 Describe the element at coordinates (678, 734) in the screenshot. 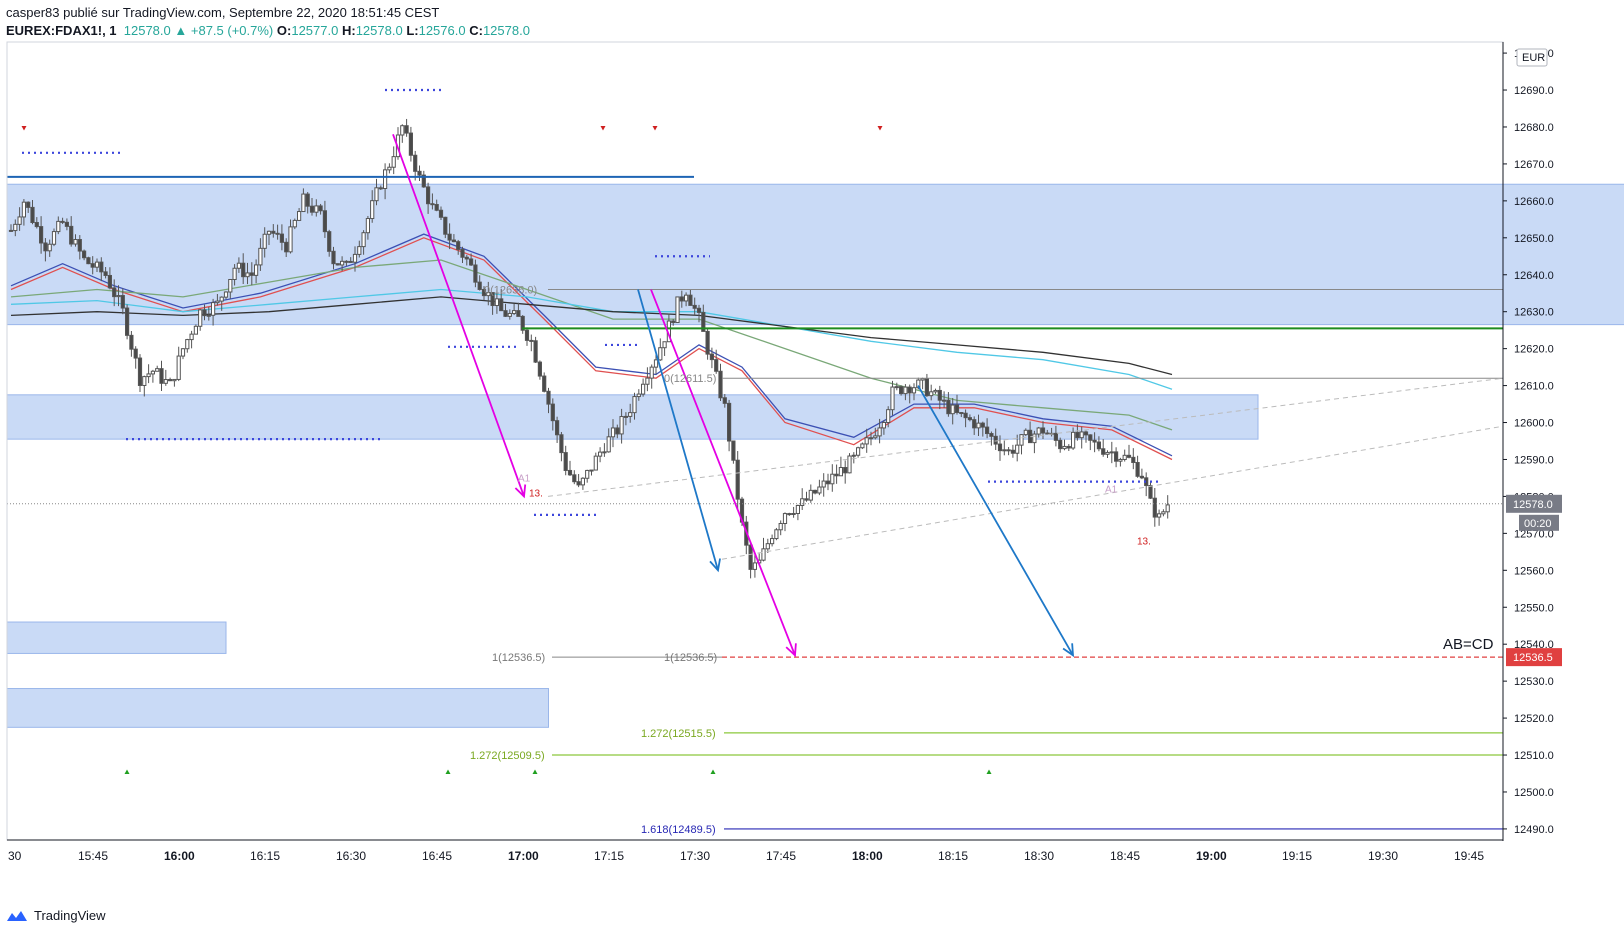

I see `fib-label-1272-a: 1.272(12515.5)` at that location.